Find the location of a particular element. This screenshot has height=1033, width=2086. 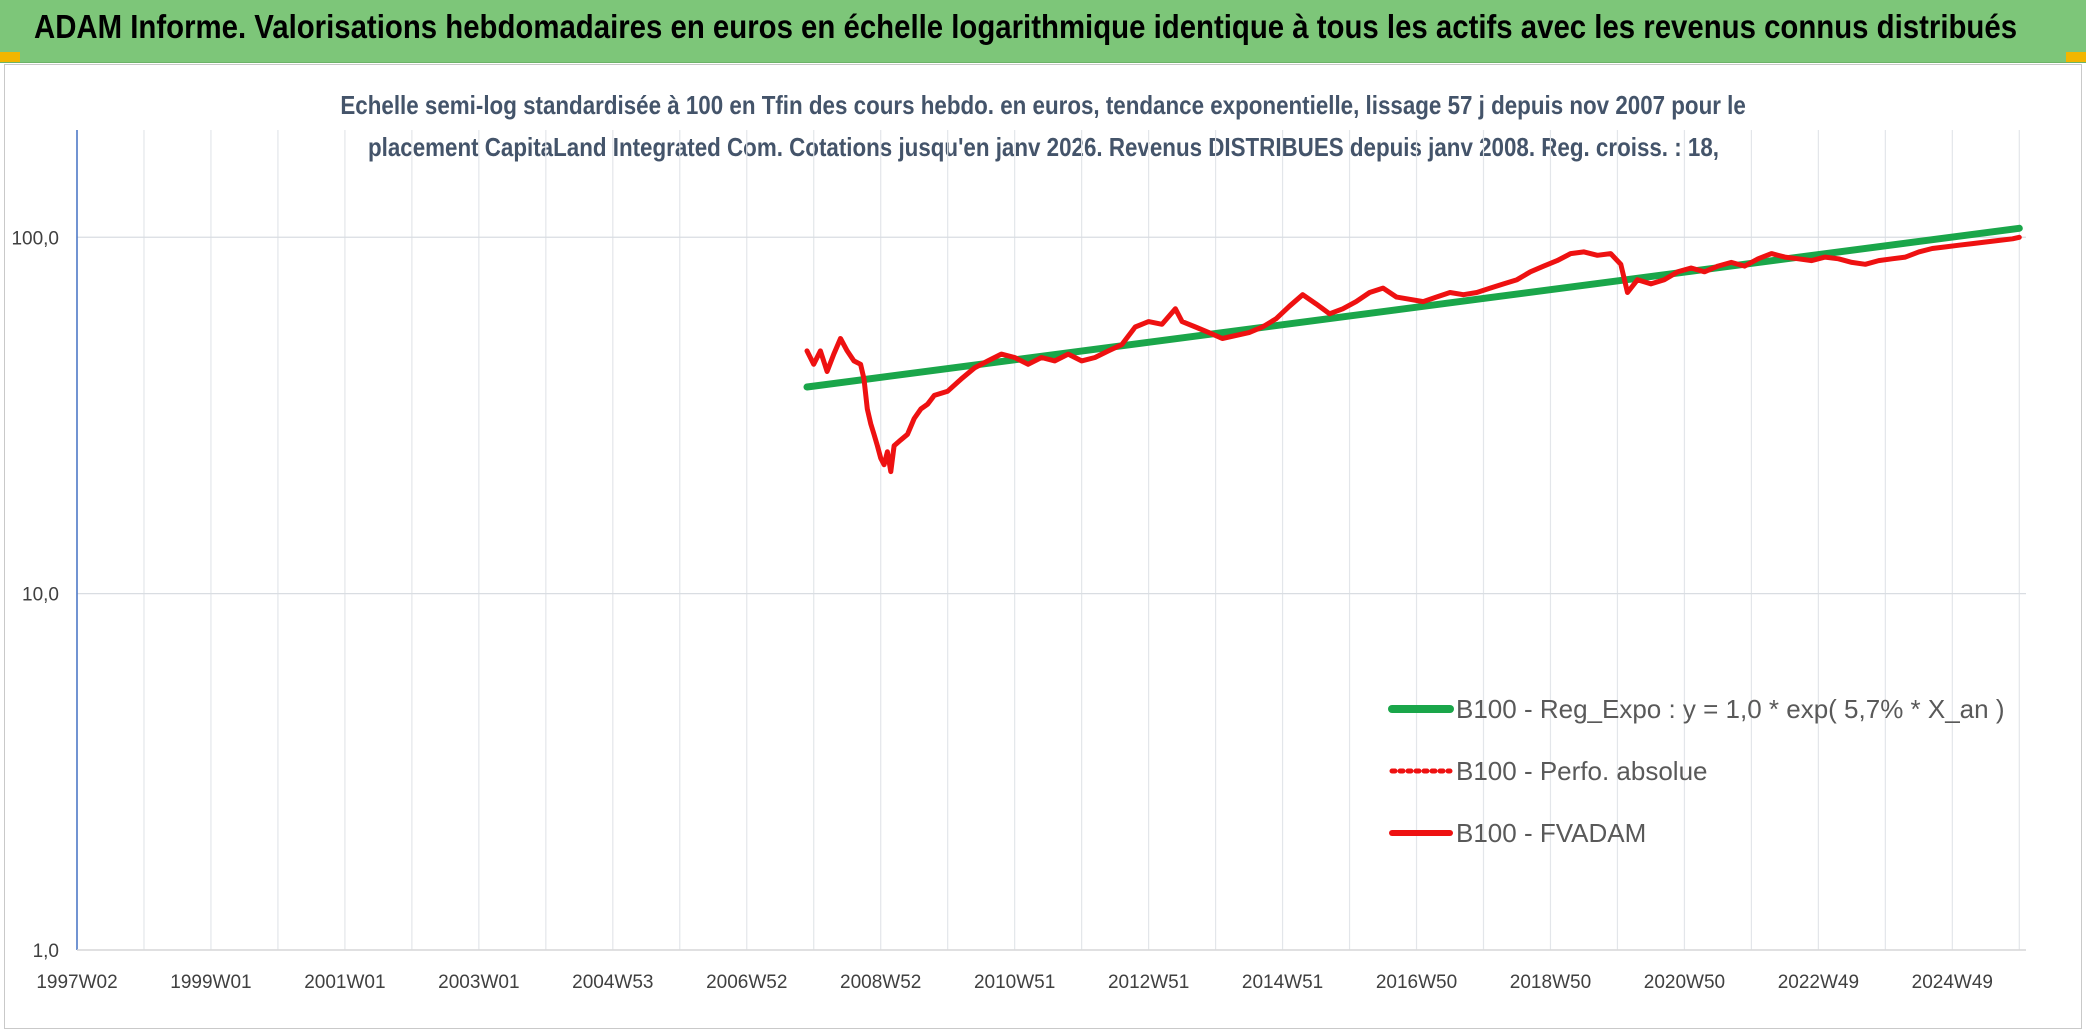

legend-label-2: B100 - FVADAM is located at coordinates (1551, 833).